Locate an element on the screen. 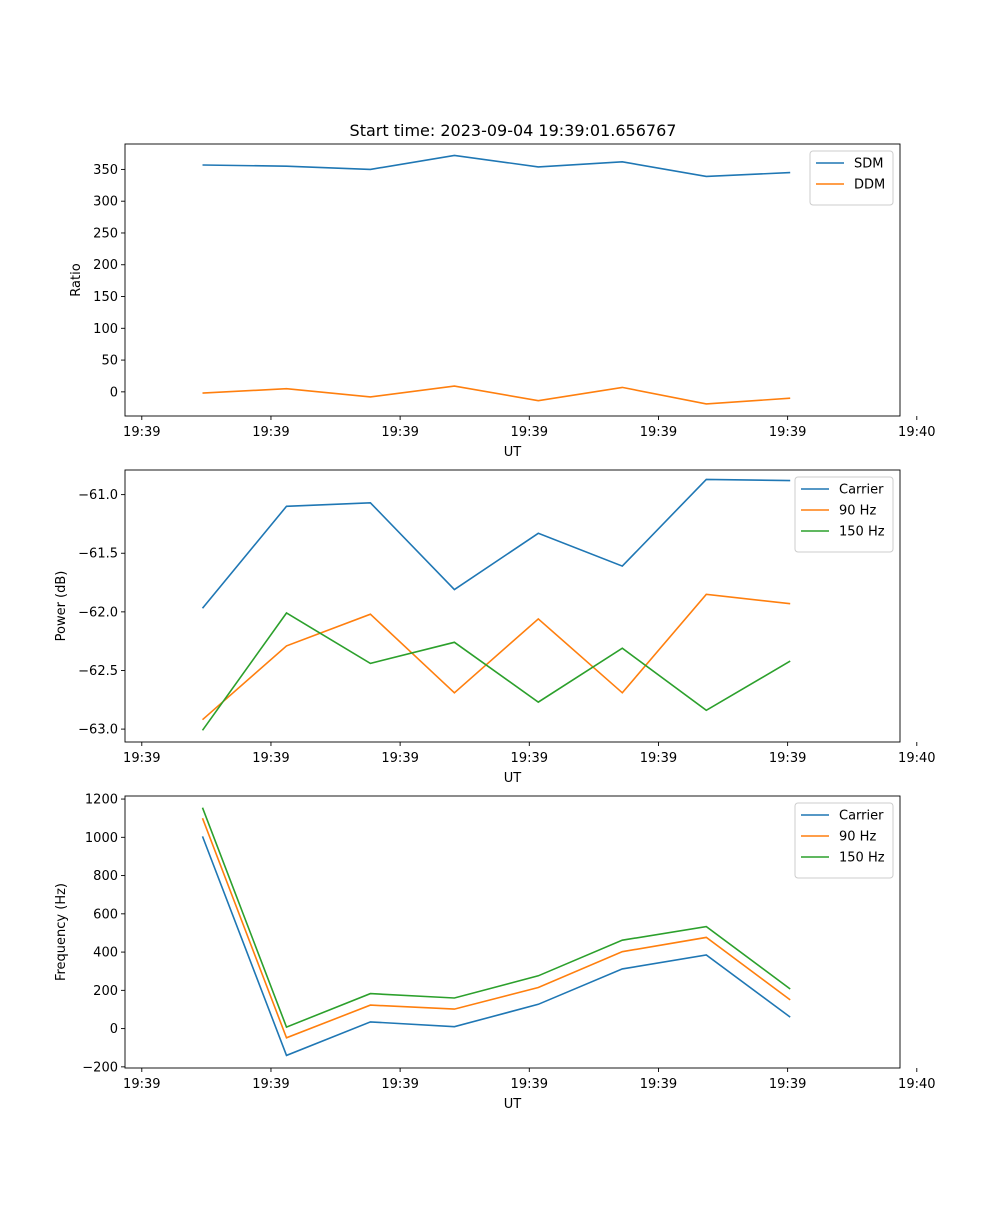 The image size is (1000, 1205). y-tick-label: −62.5 is located at coordinates (98, 671).